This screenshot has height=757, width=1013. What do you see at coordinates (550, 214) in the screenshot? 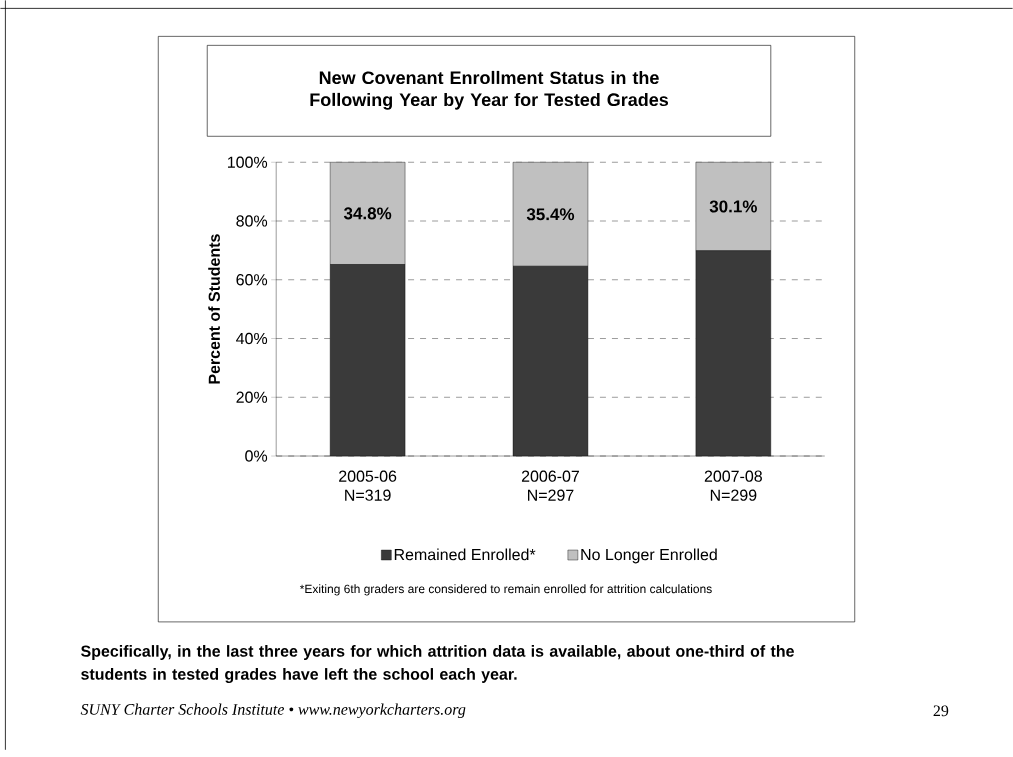
I see `data-label: 35.4%` at bounding box center [550, 214].